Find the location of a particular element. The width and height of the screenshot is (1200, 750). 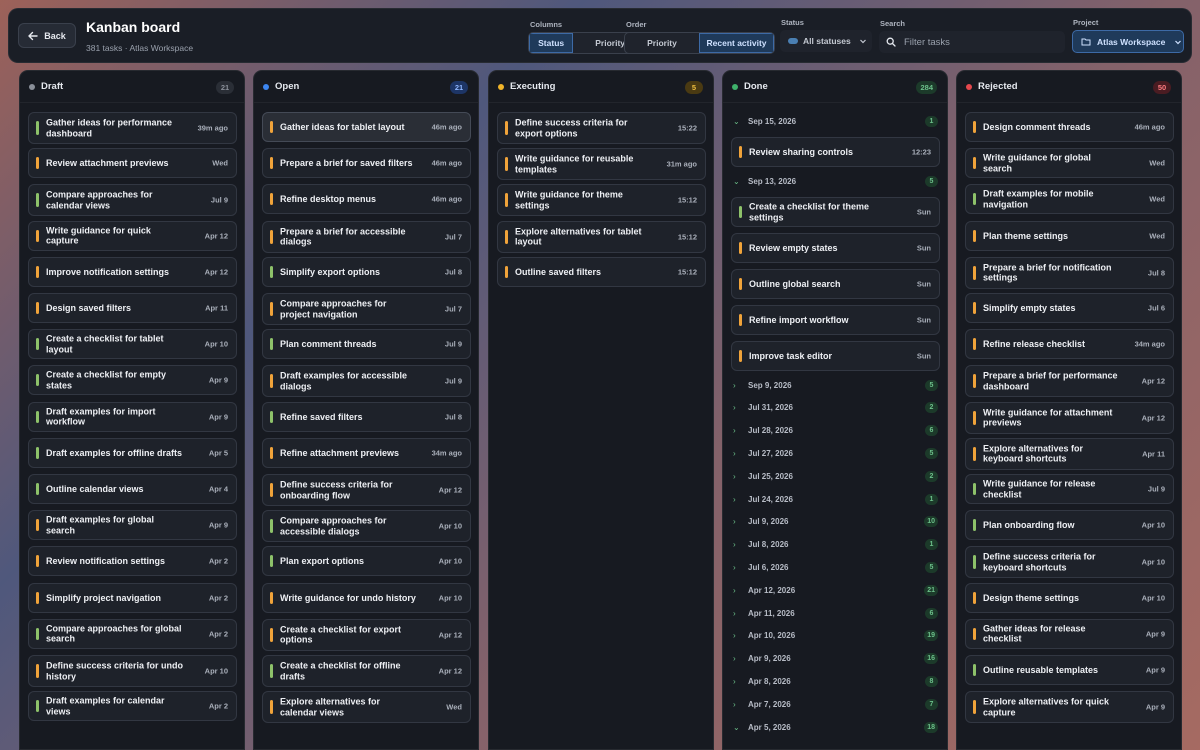

task-card: Write guidance for quick capture Apr 12 is located at coordinates (132, 235).